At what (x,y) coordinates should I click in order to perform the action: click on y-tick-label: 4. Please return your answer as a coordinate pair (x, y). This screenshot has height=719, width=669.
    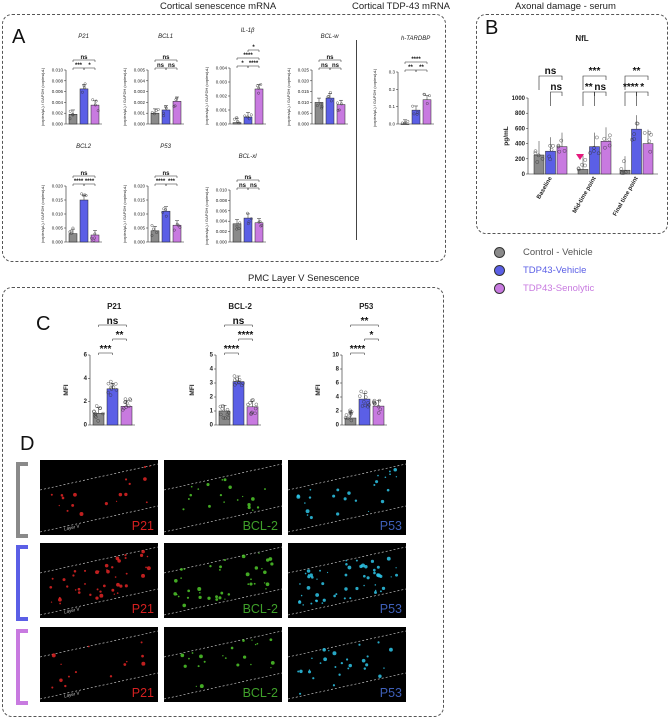
    Looking at the image, I should click on (86, 379).